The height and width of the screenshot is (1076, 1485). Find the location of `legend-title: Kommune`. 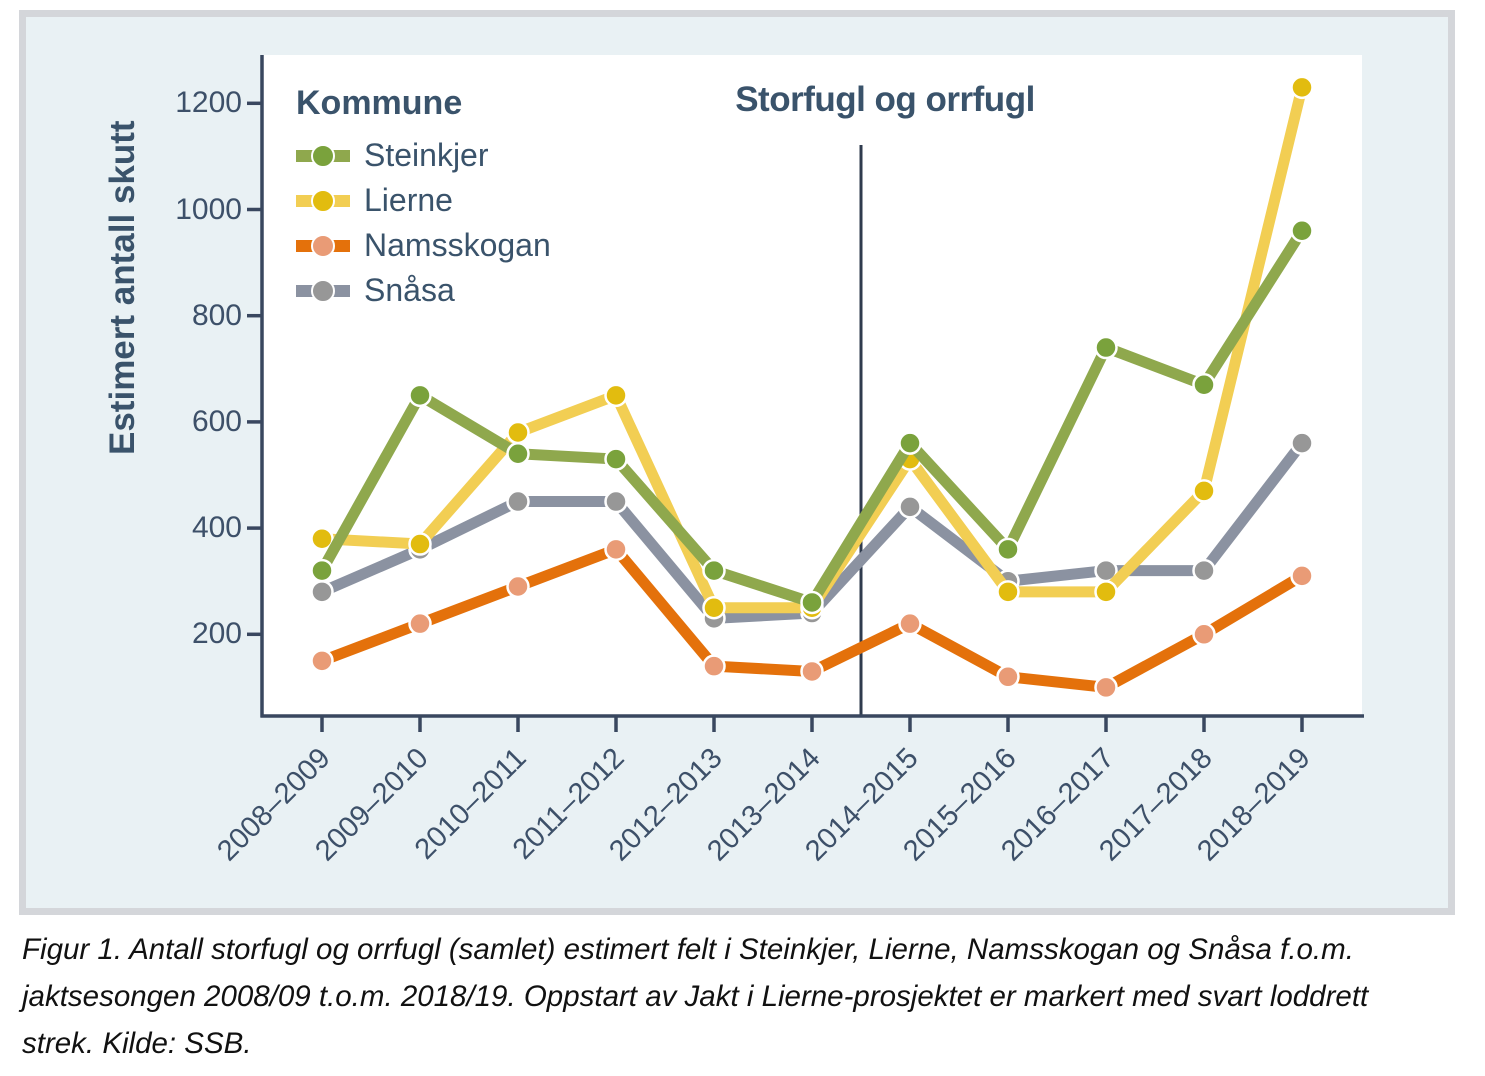

legend-title: Kommune is located at coordinates (379, 103).